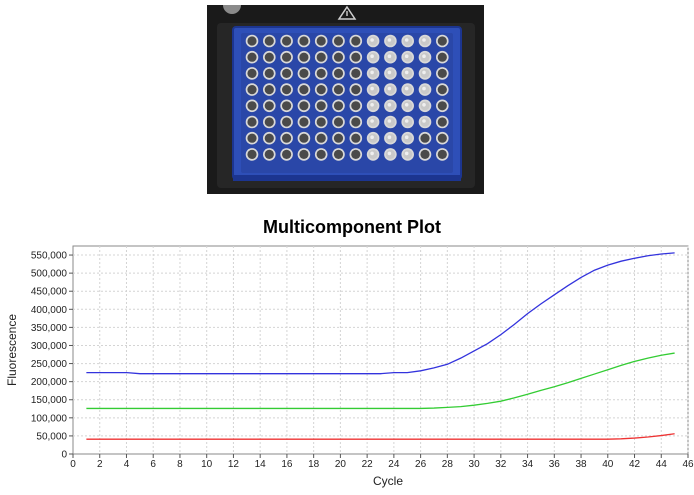 Image resolution: width=694 pixels, height=495 pixels. I want to click on x-tick-label: 16, so click(287, 464).